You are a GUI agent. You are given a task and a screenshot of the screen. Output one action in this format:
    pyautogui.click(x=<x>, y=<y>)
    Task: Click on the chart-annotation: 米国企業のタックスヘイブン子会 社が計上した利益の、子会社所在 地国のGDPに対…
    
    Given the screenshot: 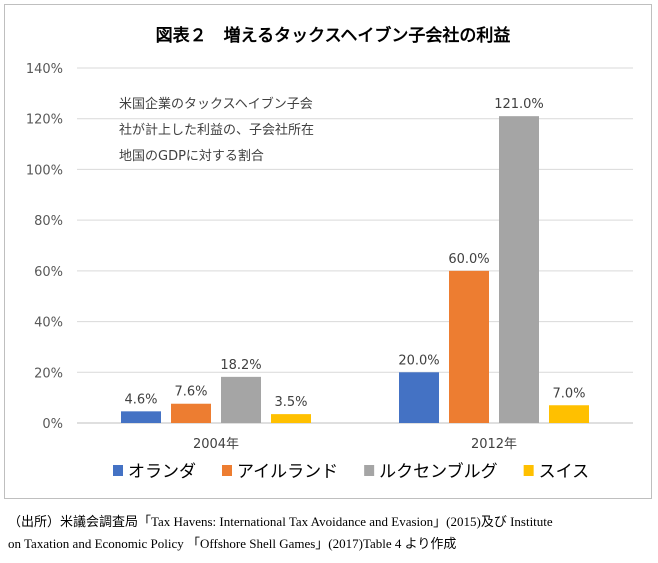 What is the action you would take?
    pyautogui.click(x=216, y=130)
    